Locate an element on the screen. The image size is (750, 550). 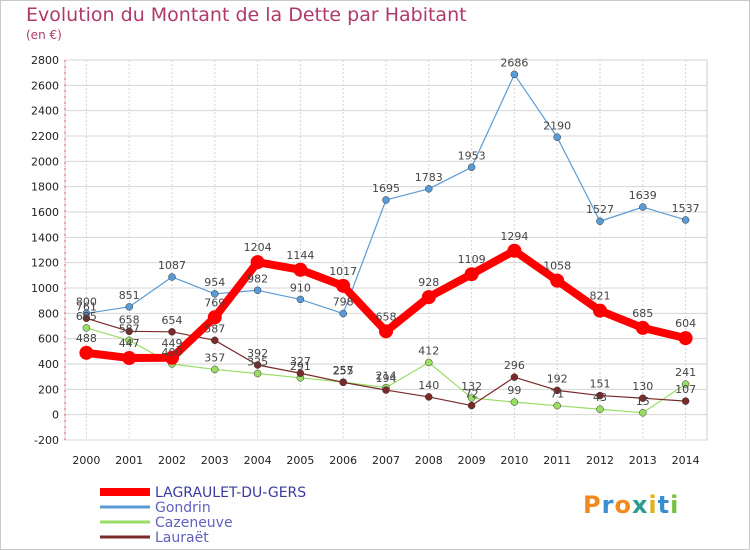
data-label: 1109 is located at coordinates (472, 259).